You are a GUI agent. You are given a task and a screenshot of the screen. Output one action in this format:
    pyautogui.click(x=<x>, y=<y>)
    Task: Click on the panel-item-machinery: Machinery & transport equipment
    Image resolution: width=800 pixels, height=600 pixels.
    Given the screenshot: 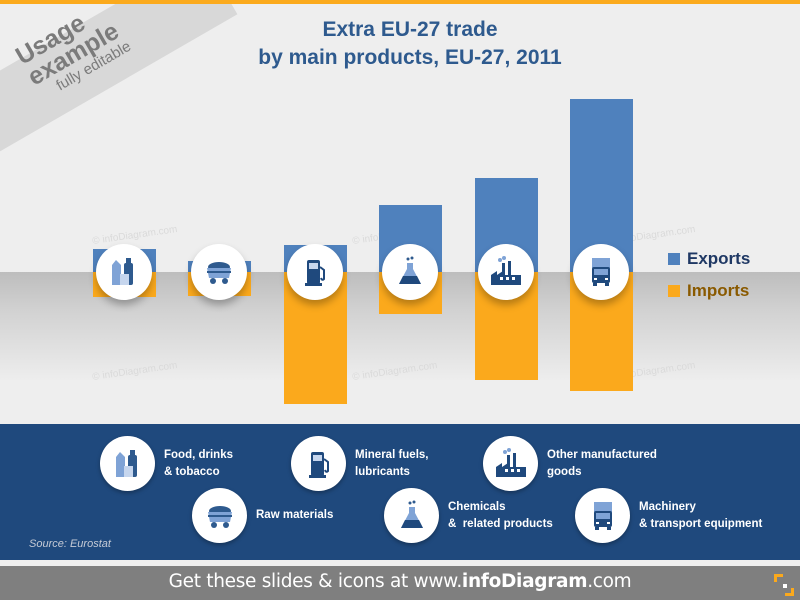 What is the action you would take?
    pyautogui.click(x=668, y=515)
    